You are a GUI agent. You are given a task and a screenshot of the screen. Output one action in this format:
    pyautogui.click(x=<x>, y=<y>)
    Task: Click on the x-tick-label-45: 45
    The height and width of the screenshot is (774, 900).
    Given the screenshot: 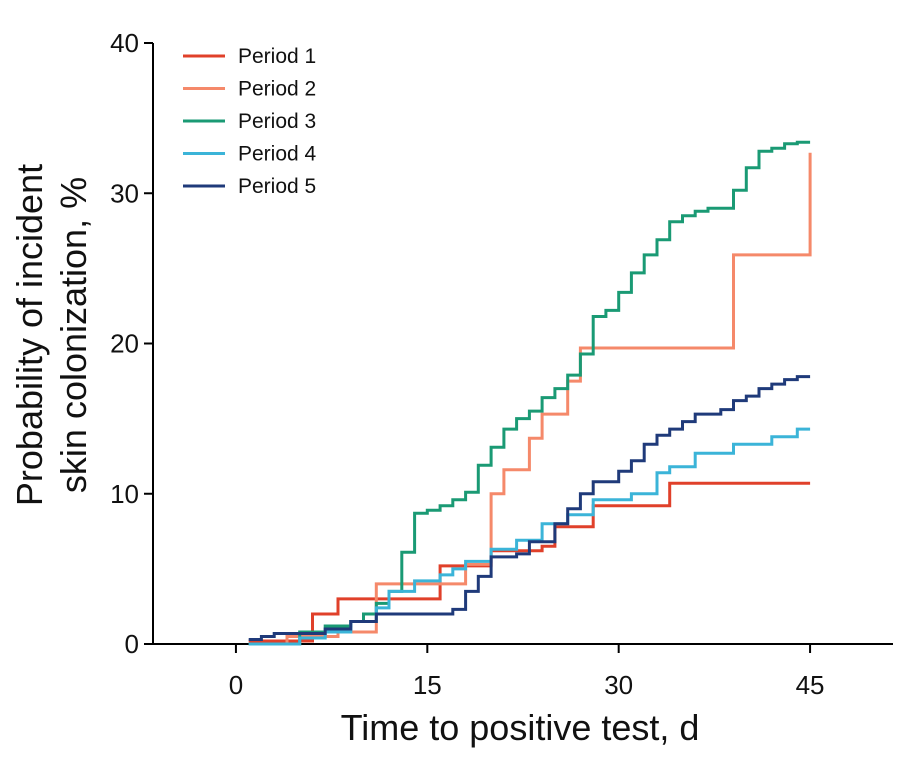 What is the action you would take?
    pyautogui.click(x=810, y=685)
    